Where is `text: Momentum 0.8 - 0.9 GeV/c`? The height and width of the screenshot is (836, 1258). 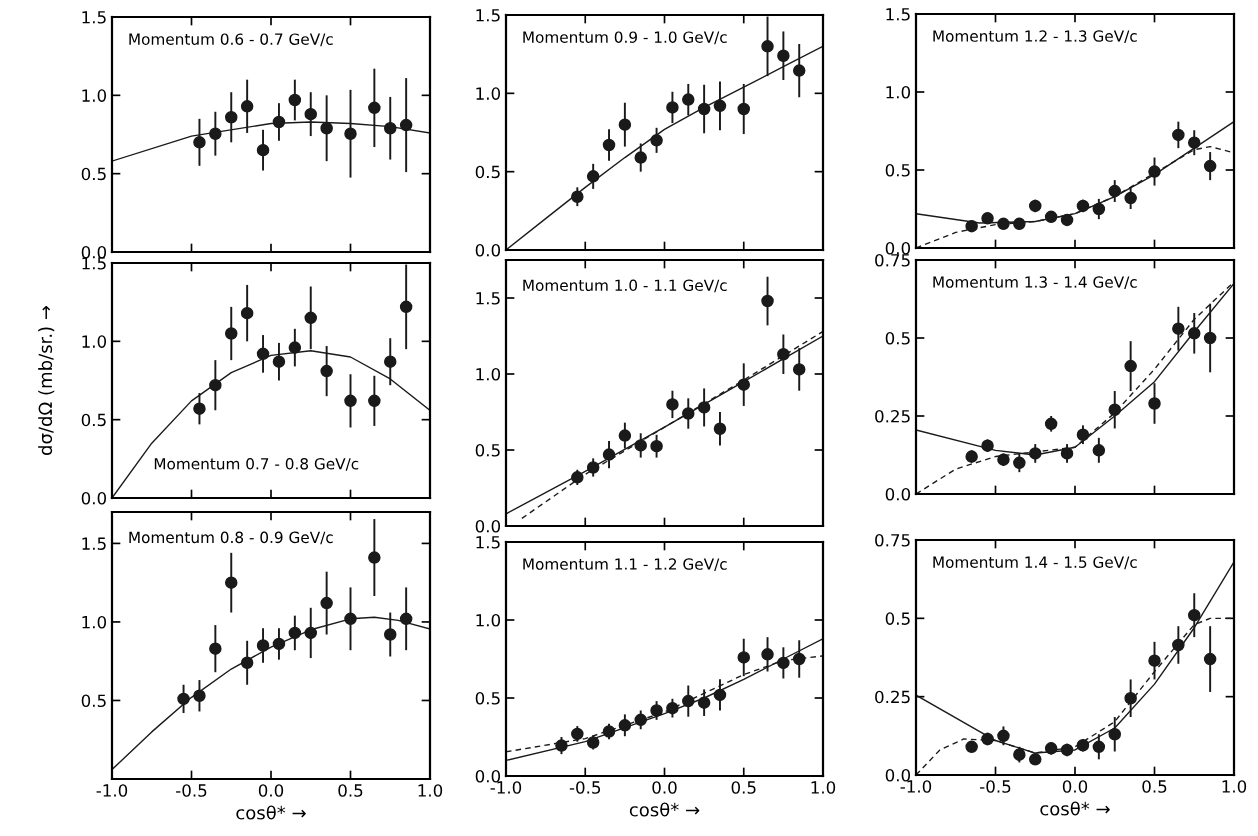
text: Momentum 0.8 - 0.9 GeV/c is located at coordinates (231, 538).